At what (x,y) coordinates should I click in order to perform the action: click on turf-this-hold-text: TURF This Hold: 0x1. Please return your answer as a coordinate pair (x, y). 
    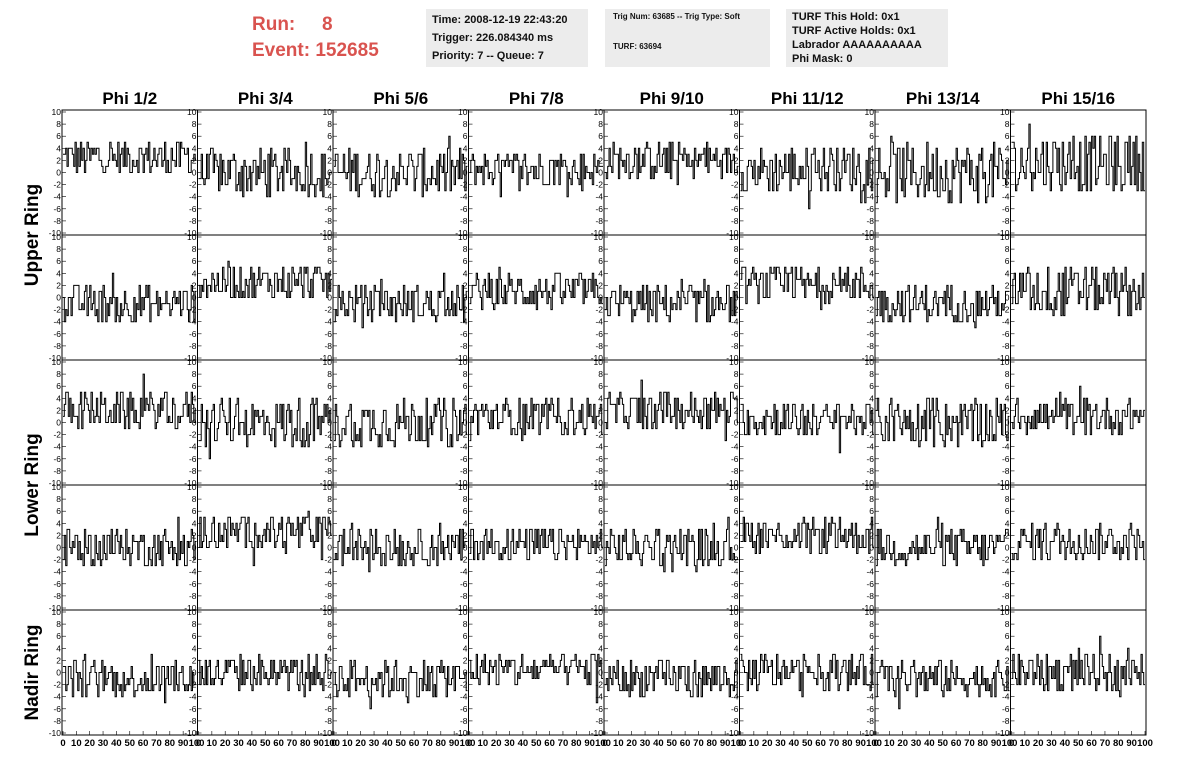
    Looking at the image, I should click on (846, 17).